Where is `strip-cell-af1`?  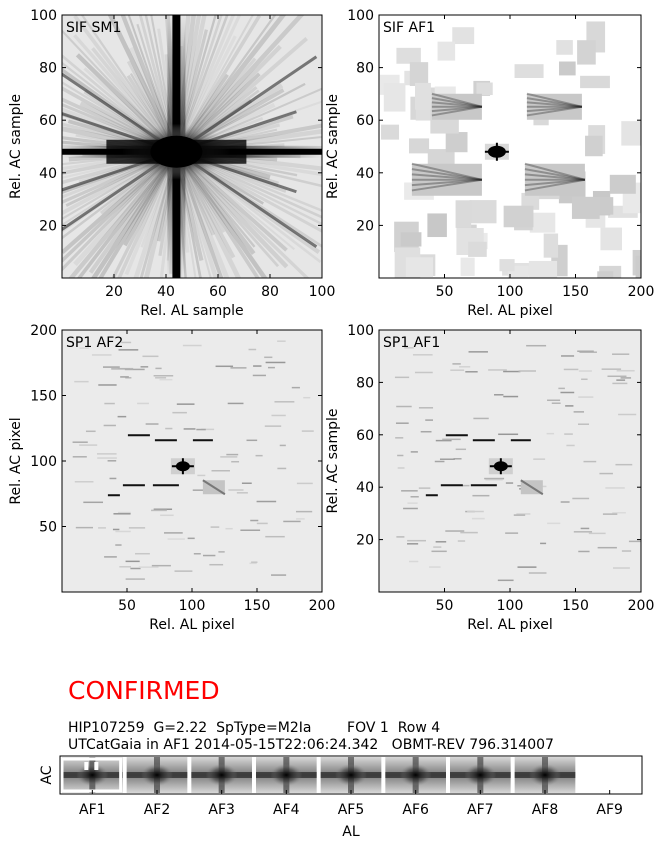 strip-cell-af1 is located at coordinates (91, 775).